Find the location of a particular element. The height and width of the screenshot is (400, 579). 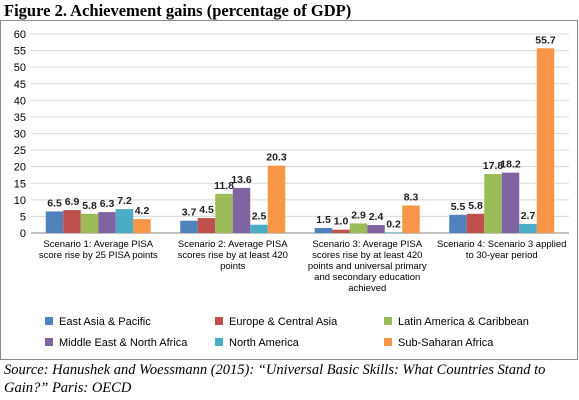

category-label: points and universal primary is located at coordinates (367, 266).